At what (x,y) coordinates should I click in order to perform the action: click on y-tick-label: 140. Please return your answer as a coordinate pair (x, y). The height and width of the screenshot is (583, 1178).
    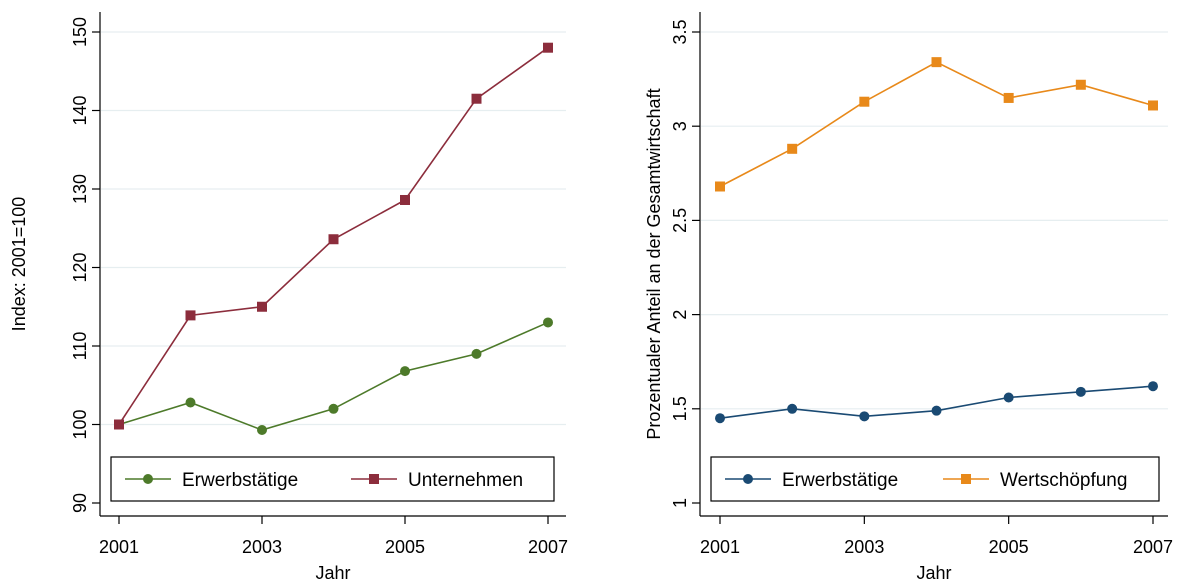
    Looking at the image, I should click on (80, 110).